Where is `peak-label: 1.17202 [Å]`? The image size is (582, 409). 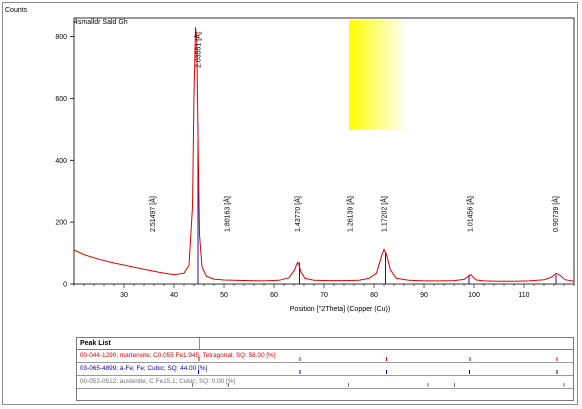
peak-label: 1.17202 [Å] is located at coordinates (384, 214).